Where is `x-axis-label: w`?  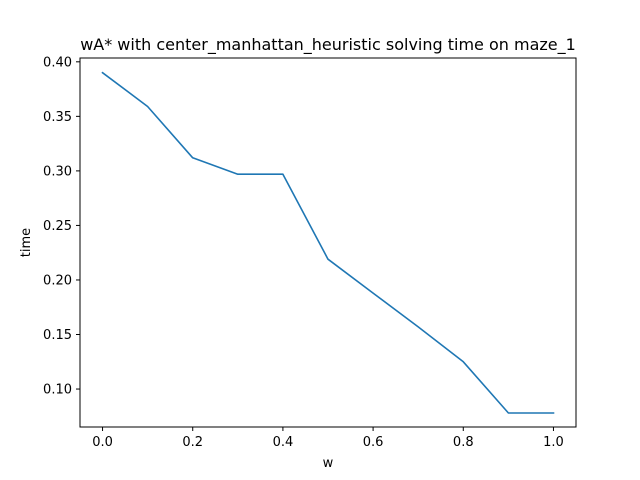
x-axis-label: w is located at coordinates (328, 463).